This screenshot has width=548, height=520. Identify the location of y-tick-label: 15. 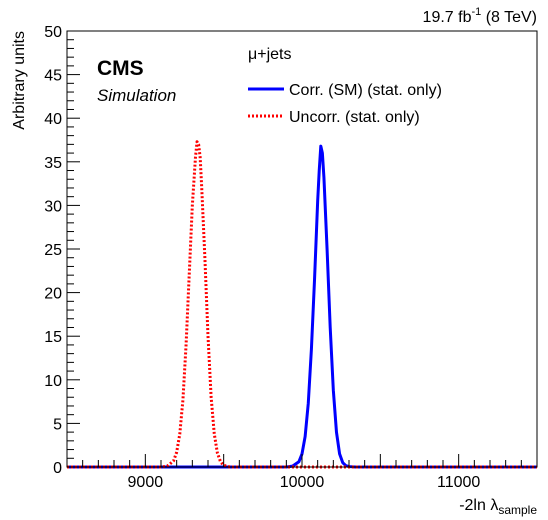
(53, 337).